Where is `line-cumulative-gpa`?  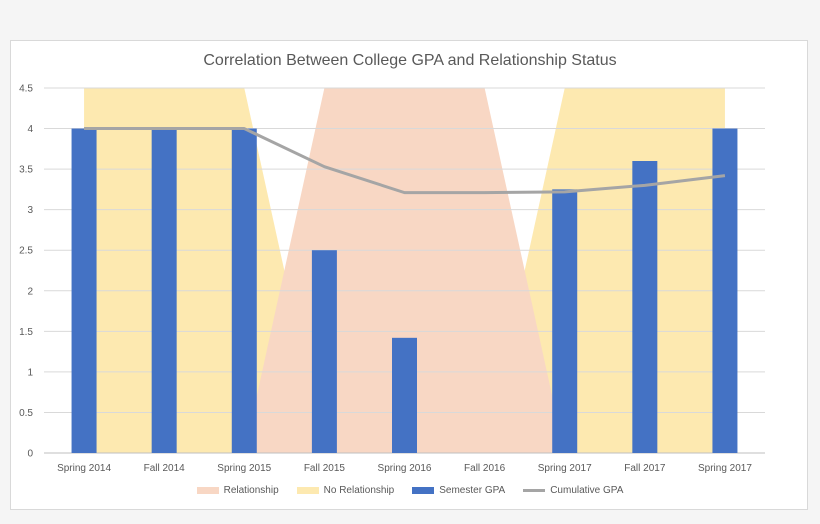 line-cumulative-gpa is located at coordinates (405, 161).